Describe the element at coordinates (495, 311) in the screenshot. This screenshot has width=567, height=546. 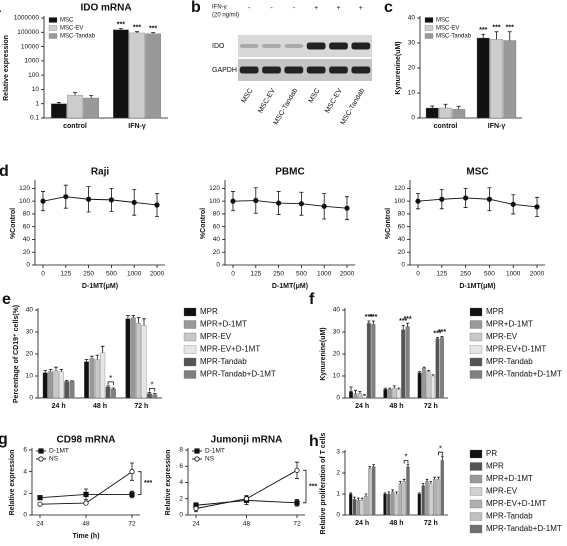
I see `legend-label: MPR` at that location.